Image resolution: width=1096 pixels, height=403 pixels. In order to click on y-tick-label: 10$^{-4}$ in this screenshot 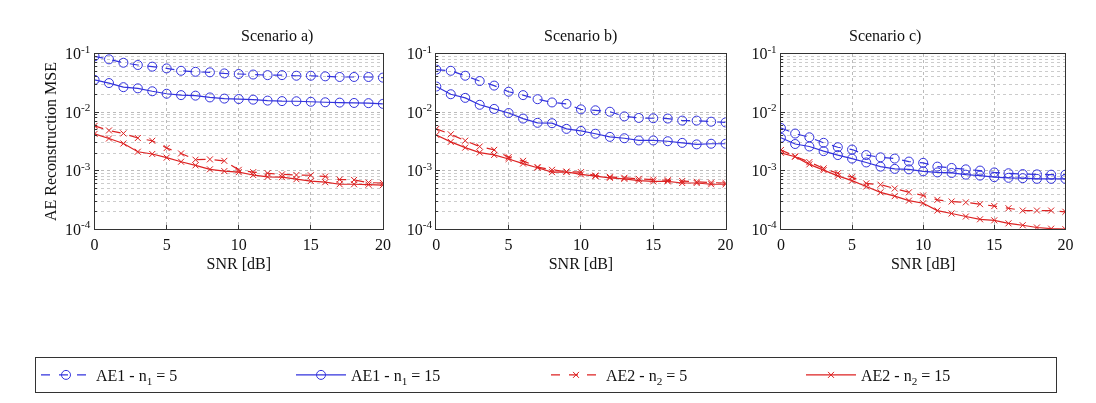, I will do `click(419, 228)`.